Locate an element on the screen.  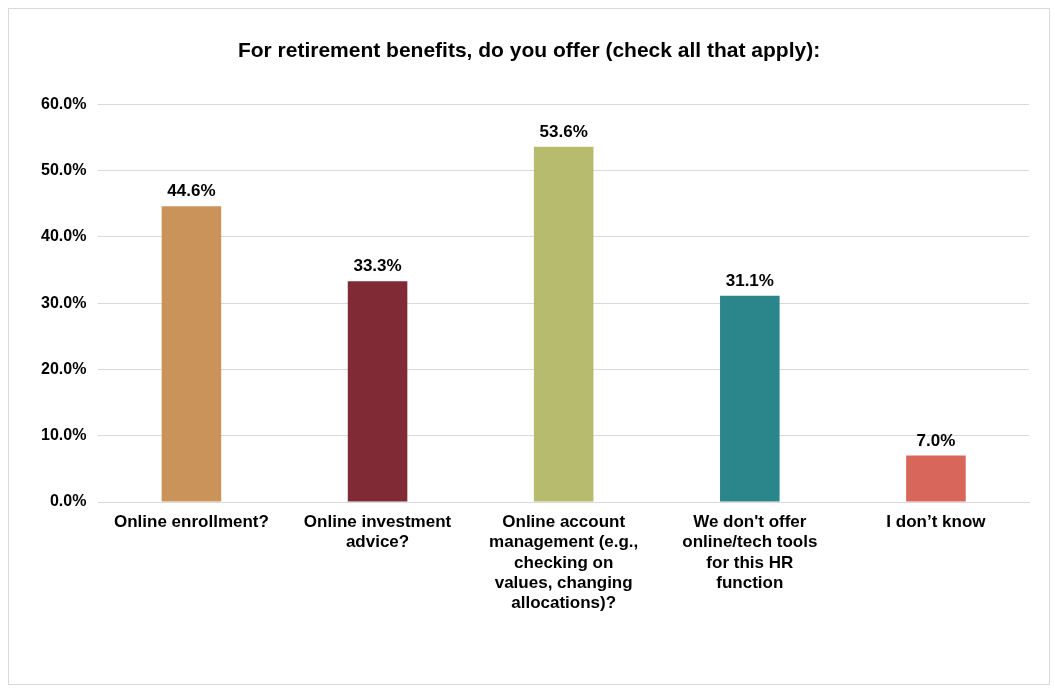
x-tick-label: We don't offer online/tech tools for this HR function is located at coordinates (750, 552).